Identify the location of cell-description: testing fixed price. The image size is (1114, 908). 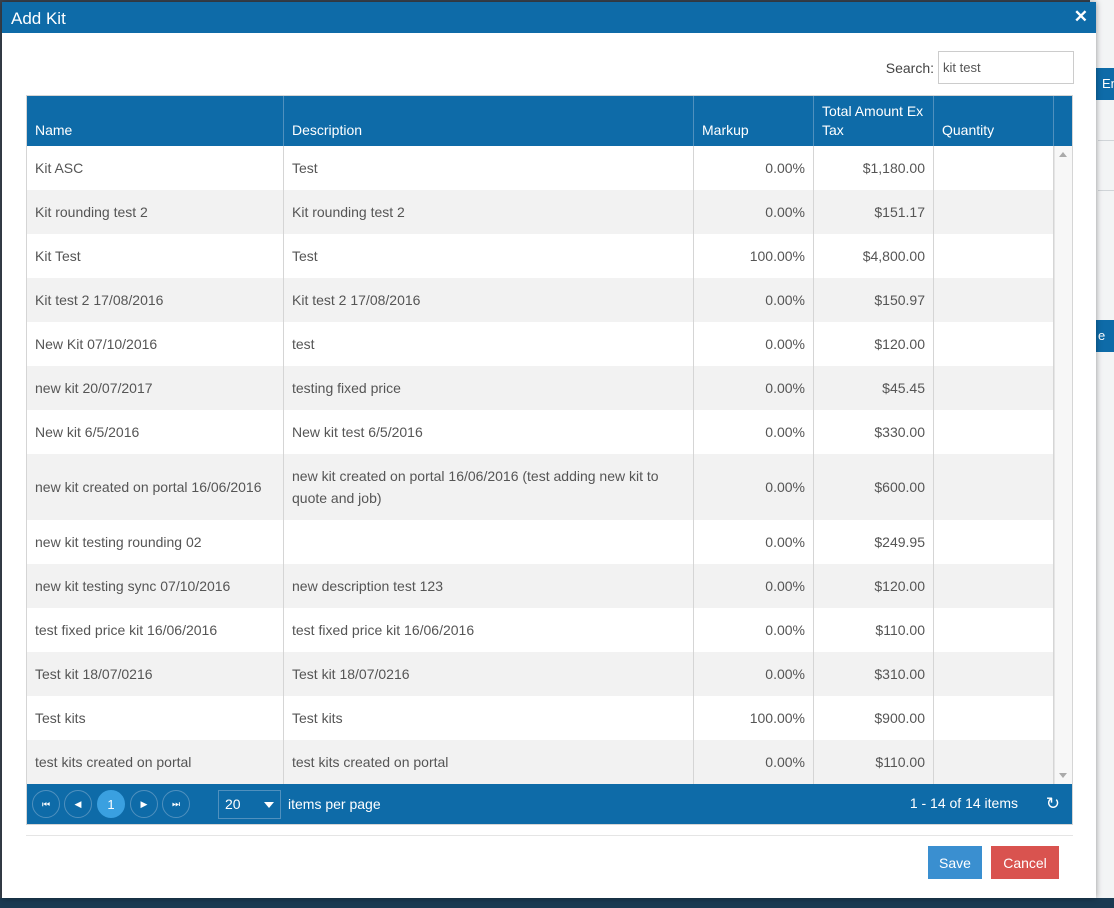
(489, 388).